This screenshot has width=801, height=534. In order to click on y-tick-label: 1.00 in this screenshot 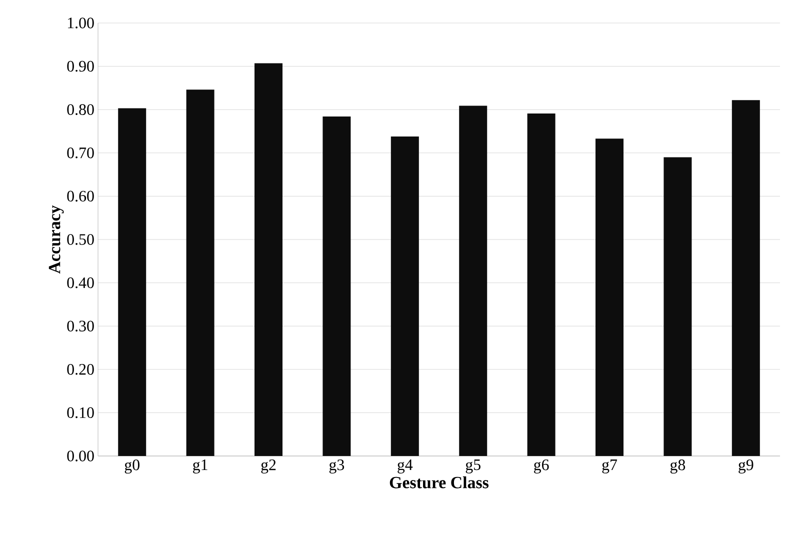, I will do `click(81, 23)`.